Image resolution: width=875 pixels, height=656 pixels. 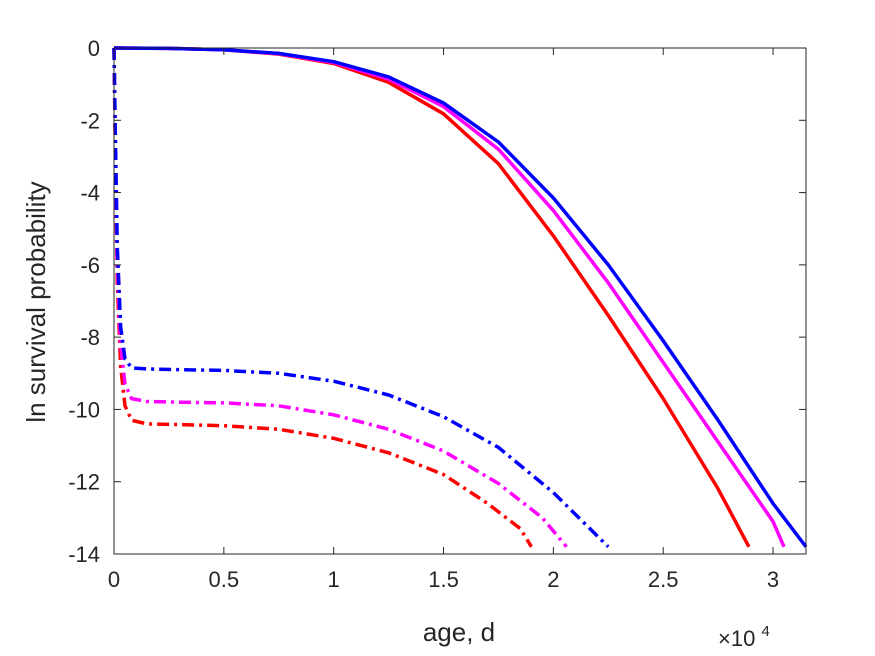 What do you see at coordinates (773, 579) in the screenshot?
I see `x-tick-label: 3` at bounding box center [773, 579].